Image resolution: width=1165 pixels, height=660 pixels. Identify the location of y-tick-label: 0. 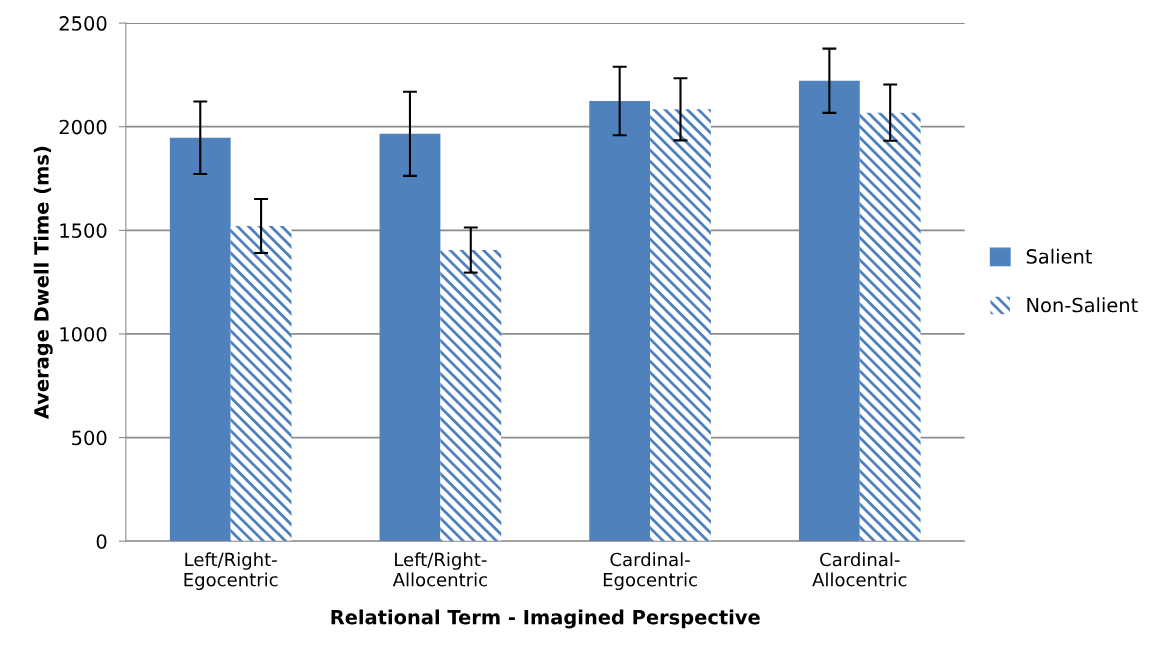
(101, 541).